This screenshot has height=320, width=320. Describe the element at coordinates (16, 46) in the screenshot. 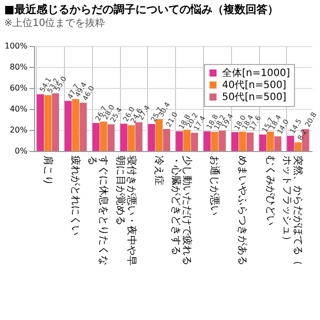

I see `y-tick-label: 100%` at that location.